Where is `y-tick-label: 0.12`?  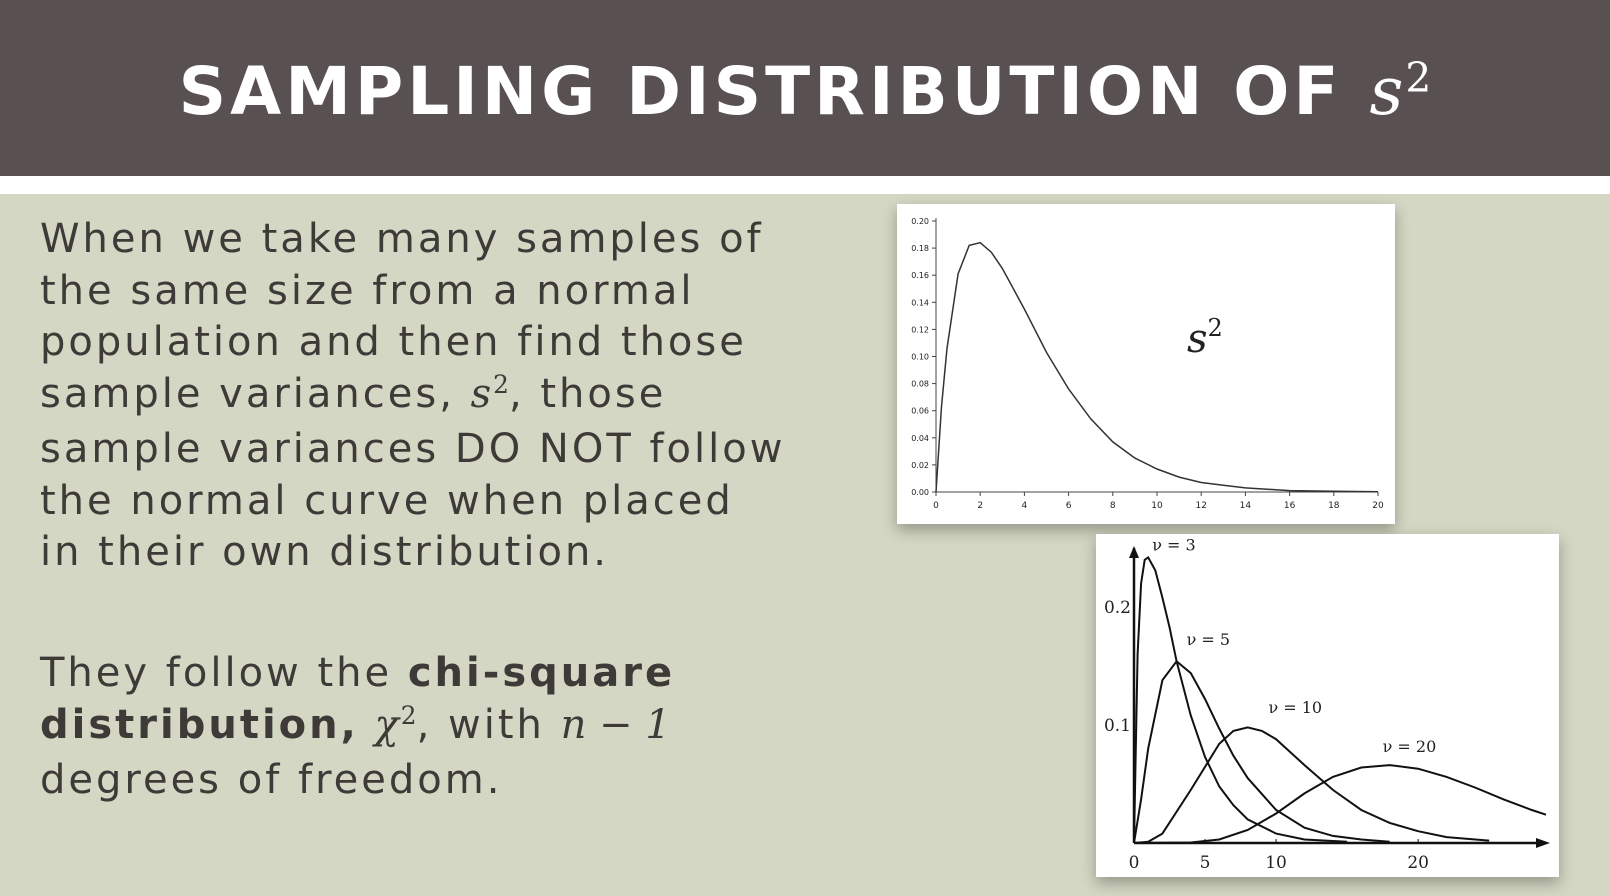
y-tick-label: 0.12 is located at coordinates (920, 329).